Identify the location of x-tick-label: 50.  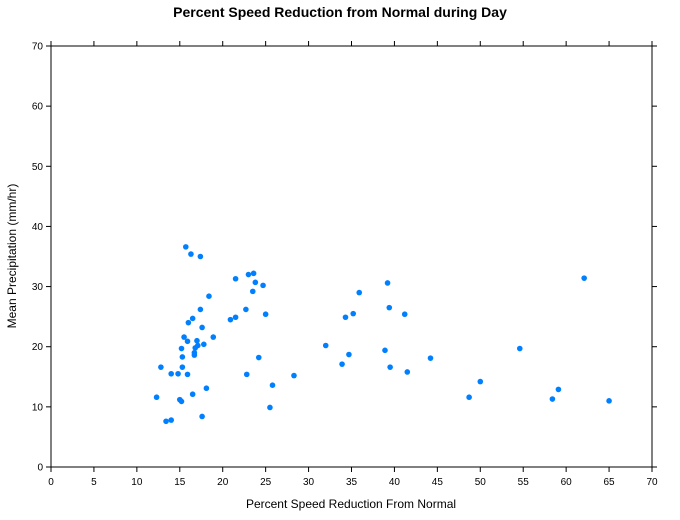
(481, 482).